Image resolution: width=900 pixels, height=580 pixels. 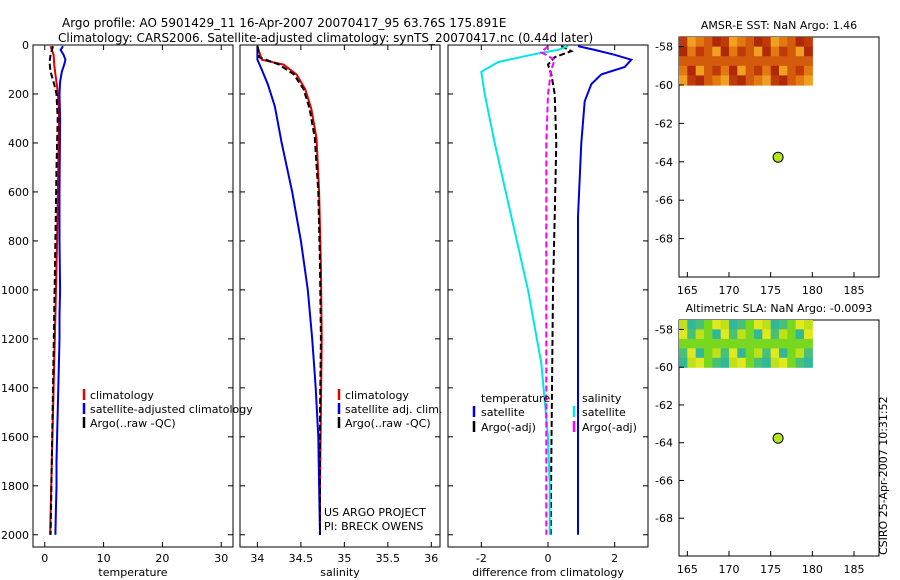 What do you see at coordinates (664, 367) in the screenshot?
I see `sla-map-ytick-label: -60` at bounding box center [664, 367].